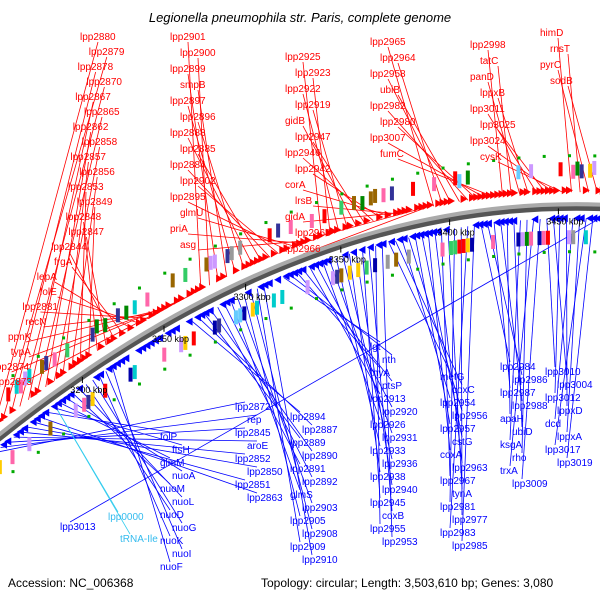 This screenshot has height=600, width=600. What do you see at coordinates (265, 498) in the screenshot?
I see `reverse-gene-label: lpp2863` at bounding box center [265, 498].